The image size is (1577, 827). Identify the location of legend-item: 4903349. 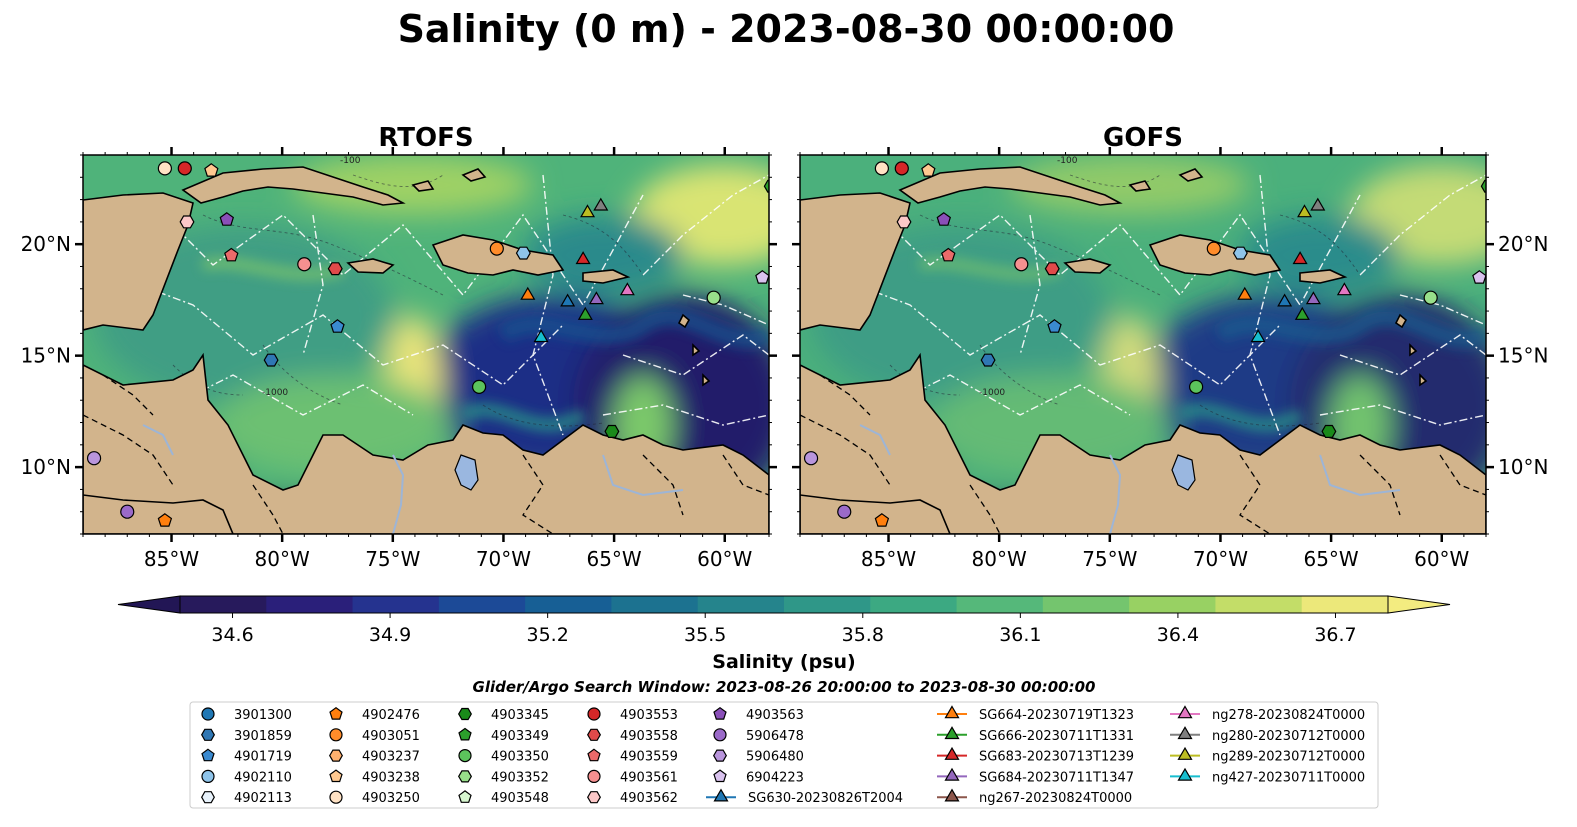
(503, 735).